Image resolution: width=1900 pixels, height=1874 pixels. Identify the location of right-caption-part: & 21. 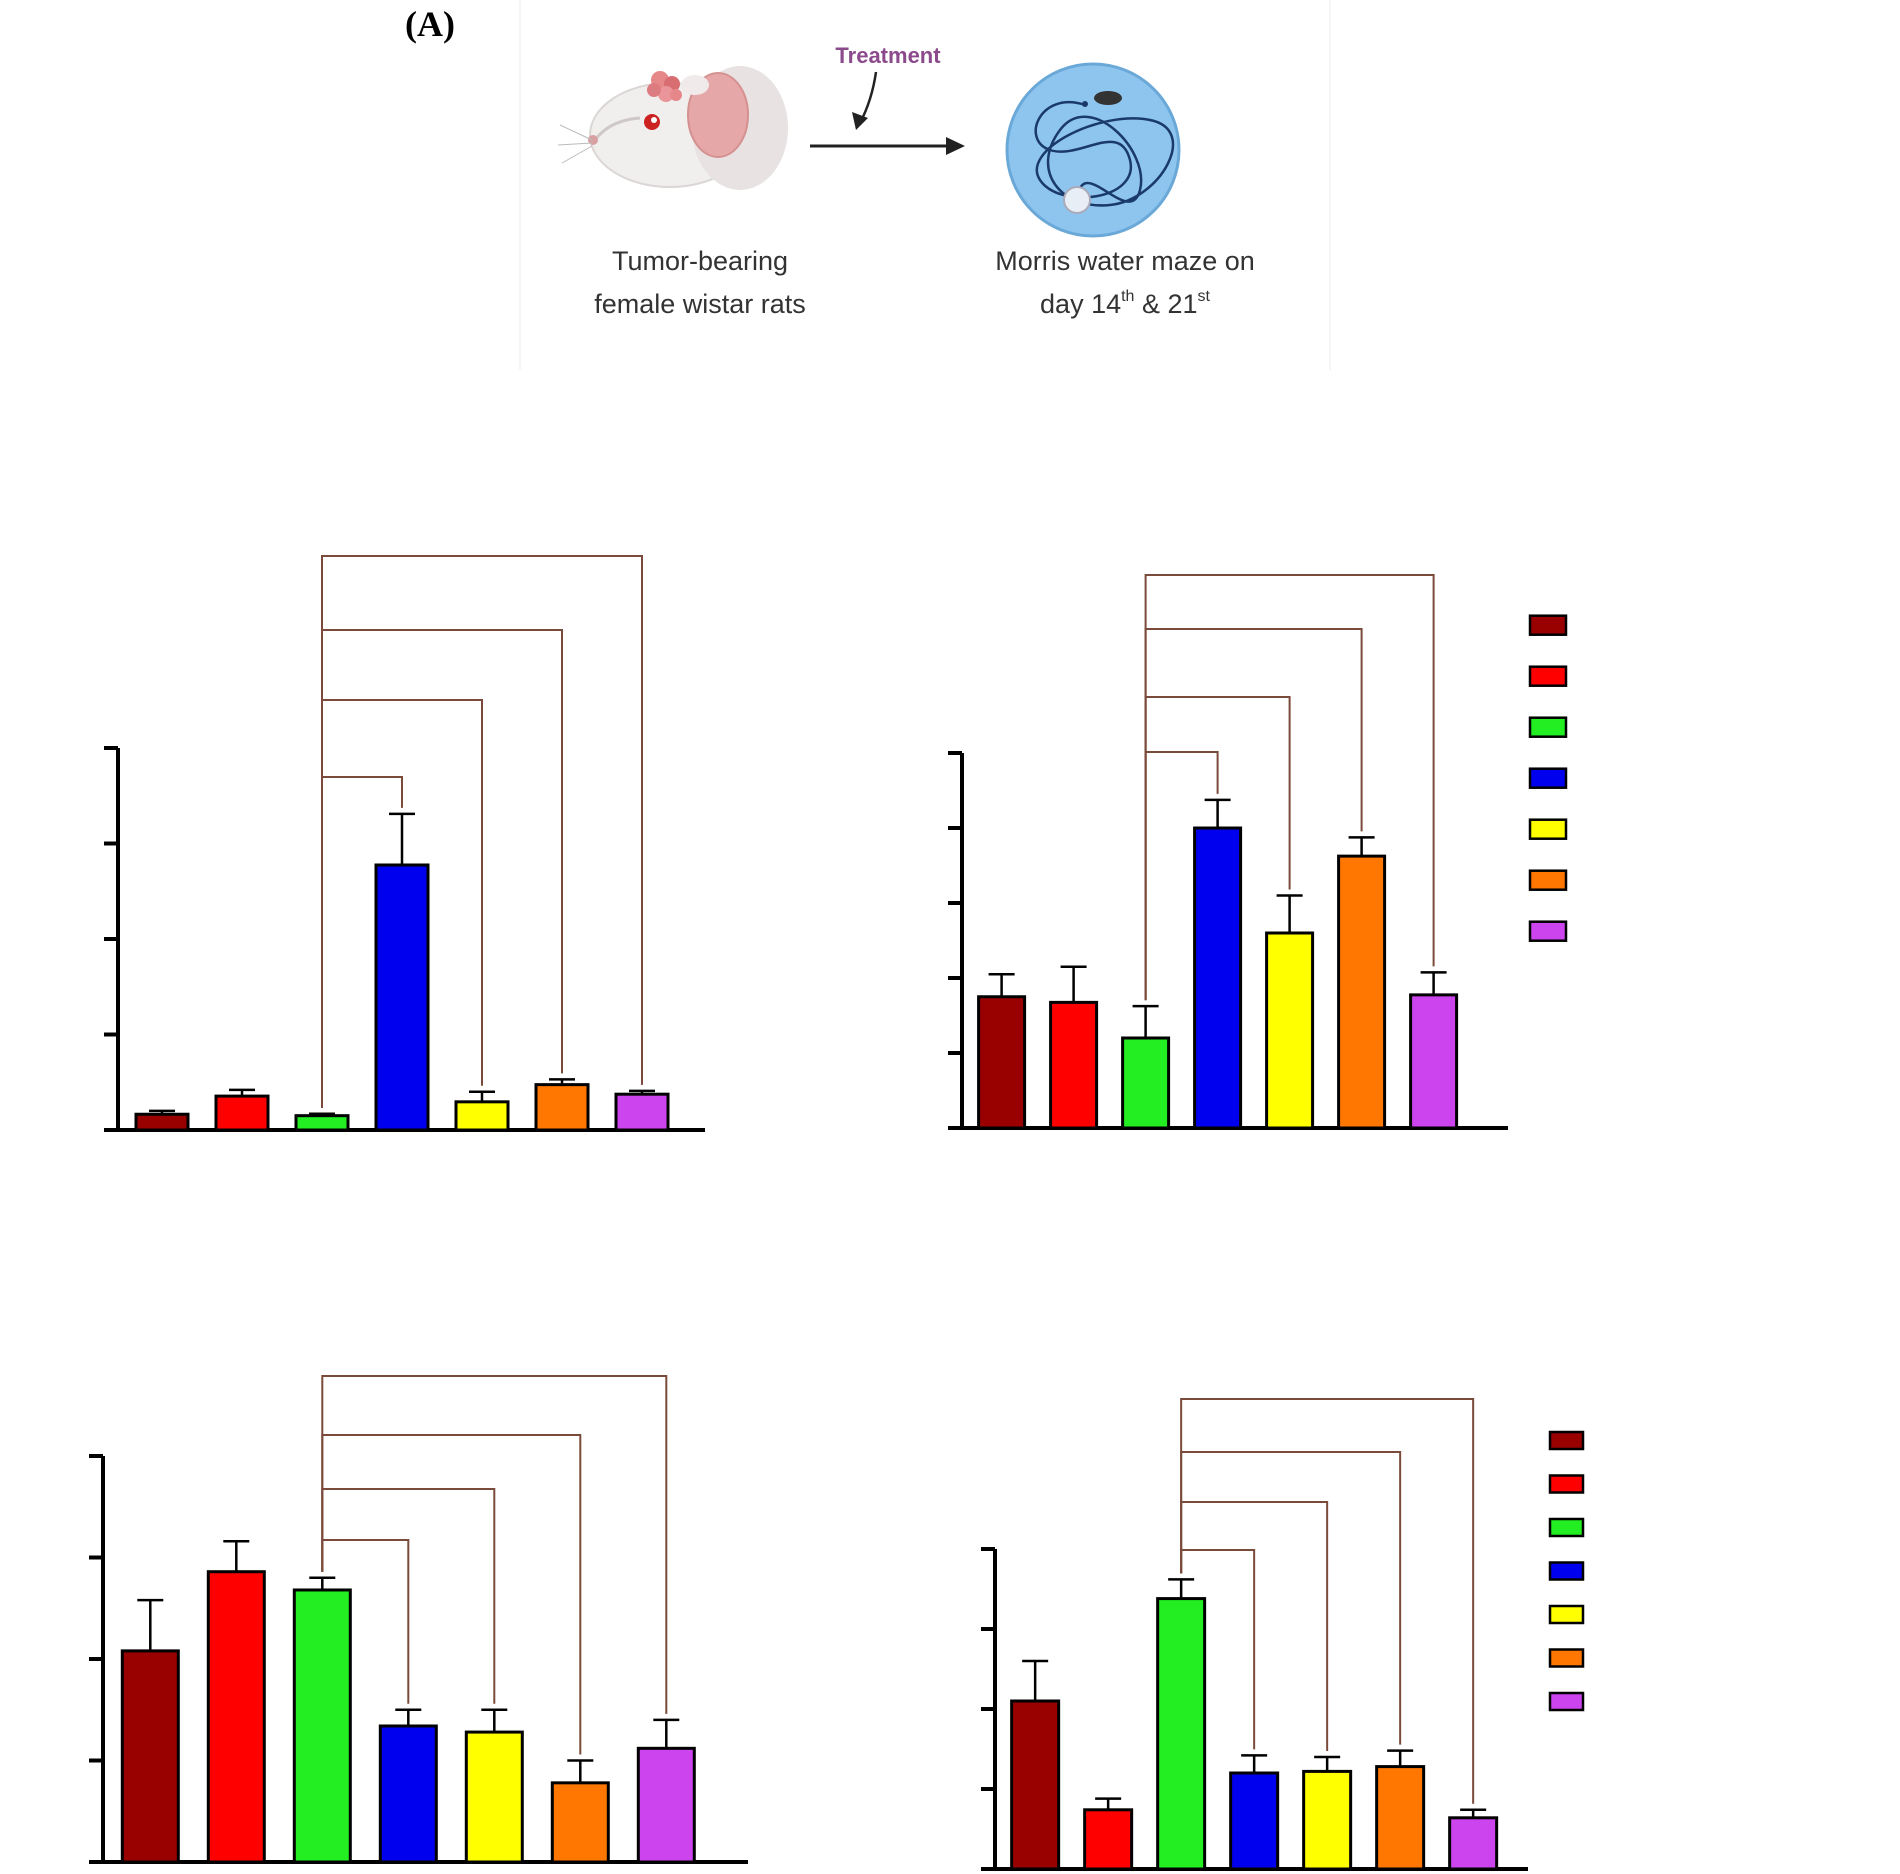
(1165, 304).